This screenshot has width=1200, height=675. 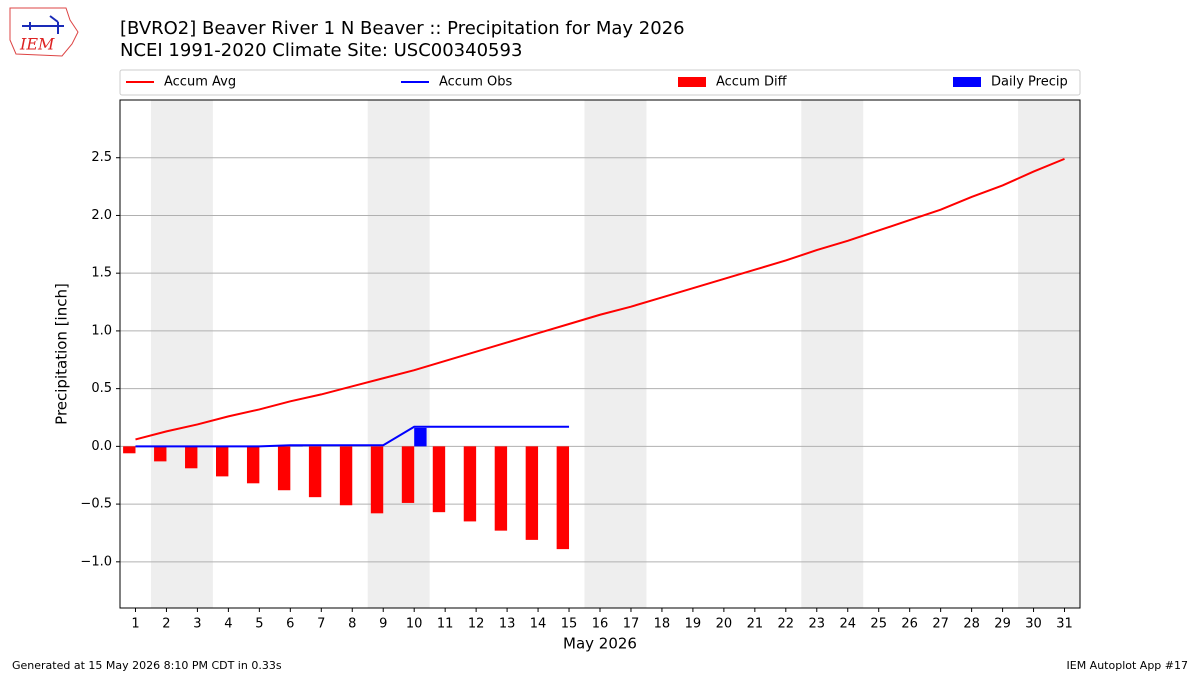 I want to click on x-tick-label: 21, so click(x=755, y=624).